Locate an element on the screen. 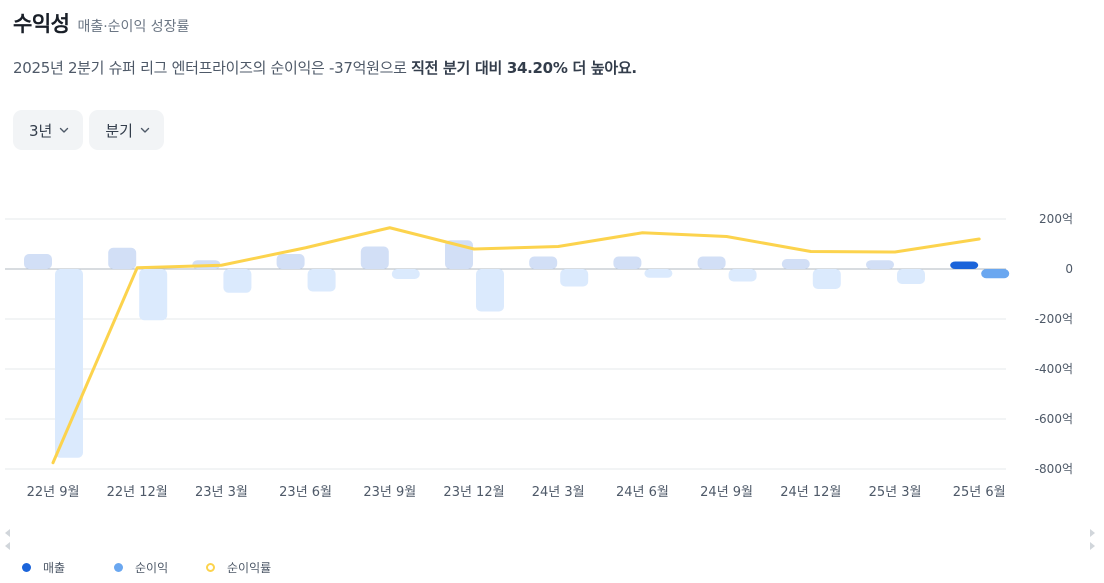 The image size is (1104, 583). chart-legend: 매출 순이익 순이익률 is located at coordinates (160, 567).